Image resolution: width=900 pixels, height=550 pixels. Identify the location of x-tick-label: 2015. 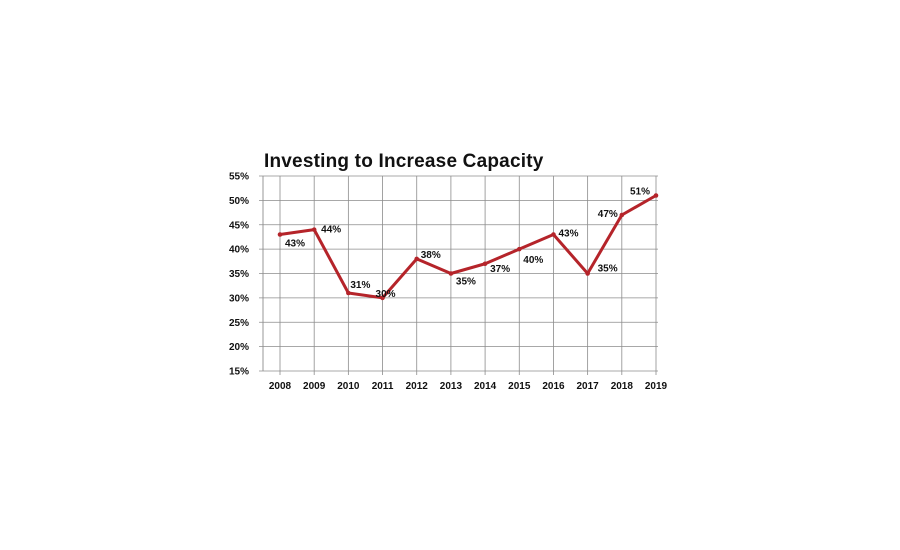
(519, 386).